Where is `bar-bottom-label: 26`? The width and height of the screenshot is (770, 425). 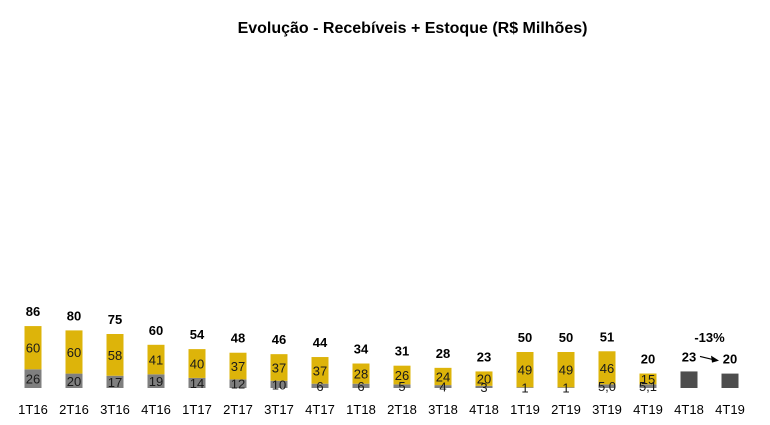 bar-bottom-label: 26 is located at coordinates (33, 379).